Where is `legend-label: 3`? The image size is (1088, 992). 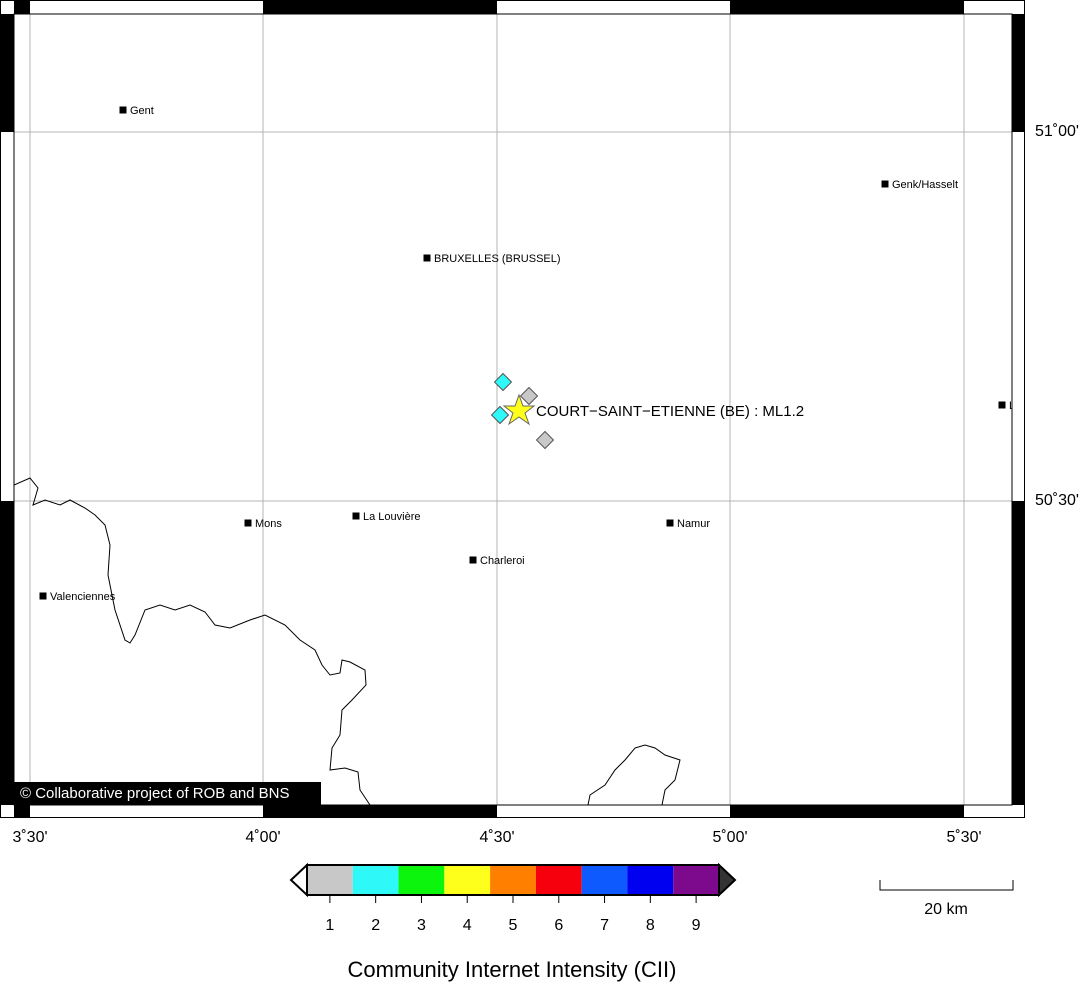
legend-label: 3 is located at coordinates (421, 925).